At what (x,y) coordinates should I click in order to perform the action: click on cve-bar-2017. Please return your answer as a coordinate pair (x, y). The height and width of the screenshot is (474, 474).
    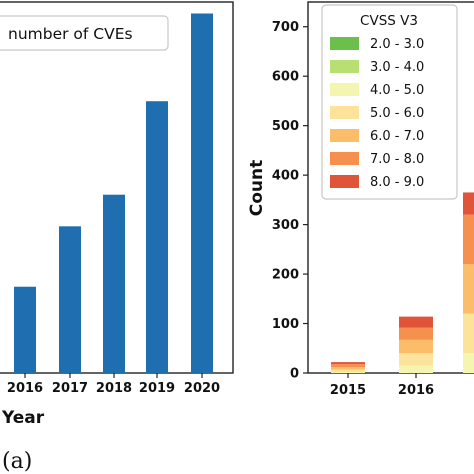
    Looking at the image, I should click on (70, 299).